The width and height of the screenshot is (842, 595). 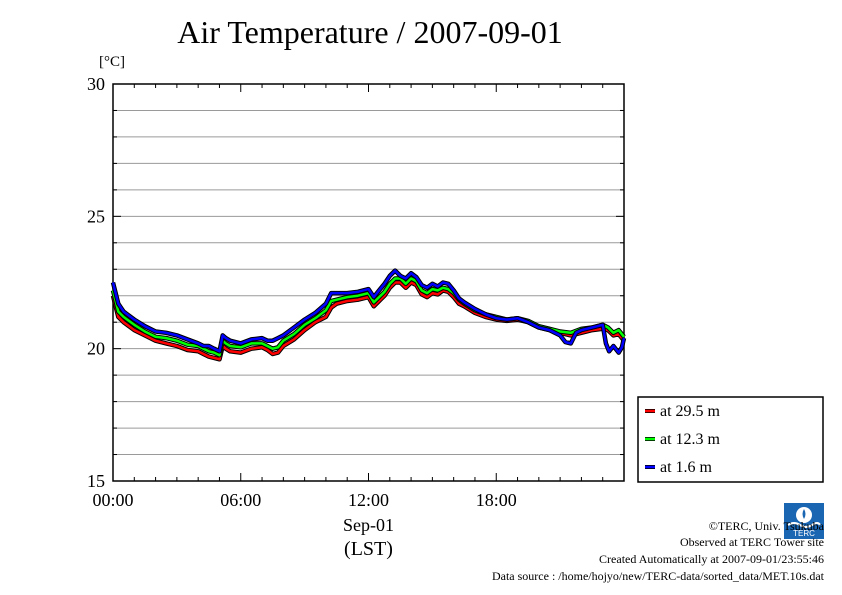 I want to click on terc-logo: TERC, so click(x=804, y=521).